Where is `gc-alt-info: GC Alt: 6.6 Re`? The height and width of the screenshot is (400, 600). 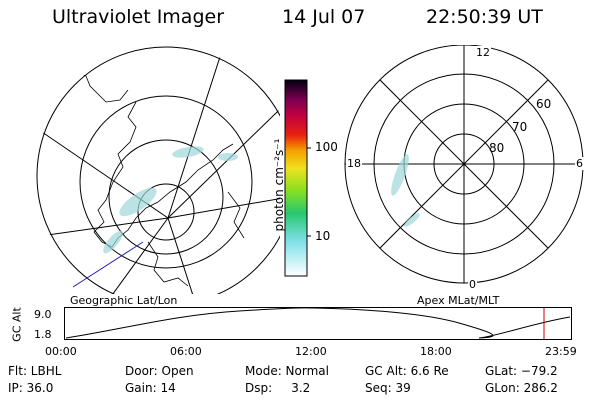 gc-alt-info: GC Alt: 6.6 Re is located at coordinates (407, 371).